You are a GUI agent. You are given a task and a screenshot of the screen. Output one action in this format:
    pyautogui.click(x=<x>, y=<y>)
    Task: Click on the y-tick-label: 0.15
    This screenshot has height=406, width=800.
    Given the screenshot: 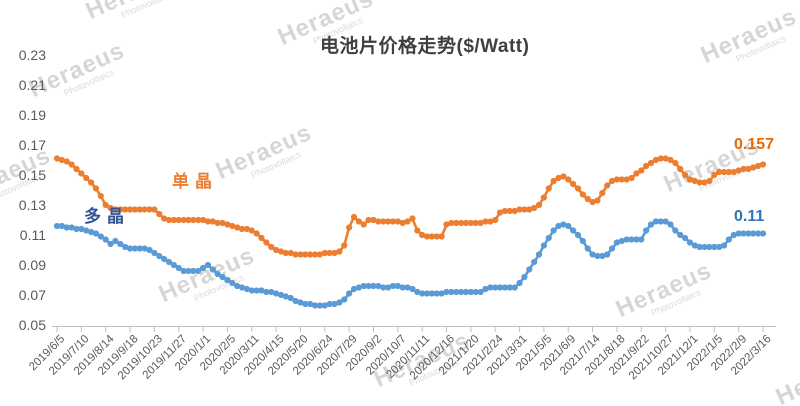 What is the action you would take?
    pyautogui.click(x=32, y=175)
    